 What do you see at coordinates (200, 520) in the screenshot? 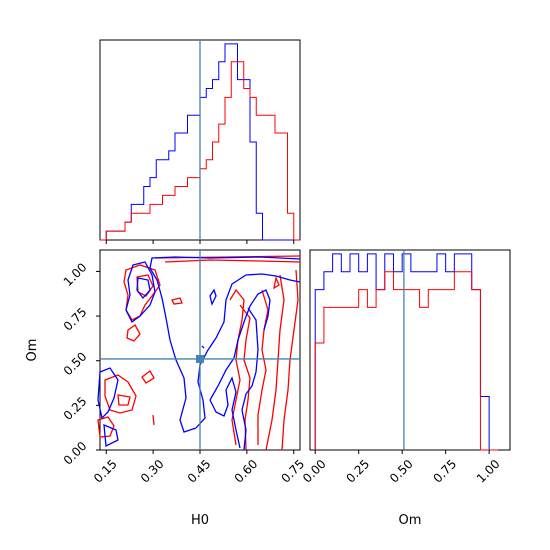
I see `h0-axis-label: H0` at bounding box center [200, 520].